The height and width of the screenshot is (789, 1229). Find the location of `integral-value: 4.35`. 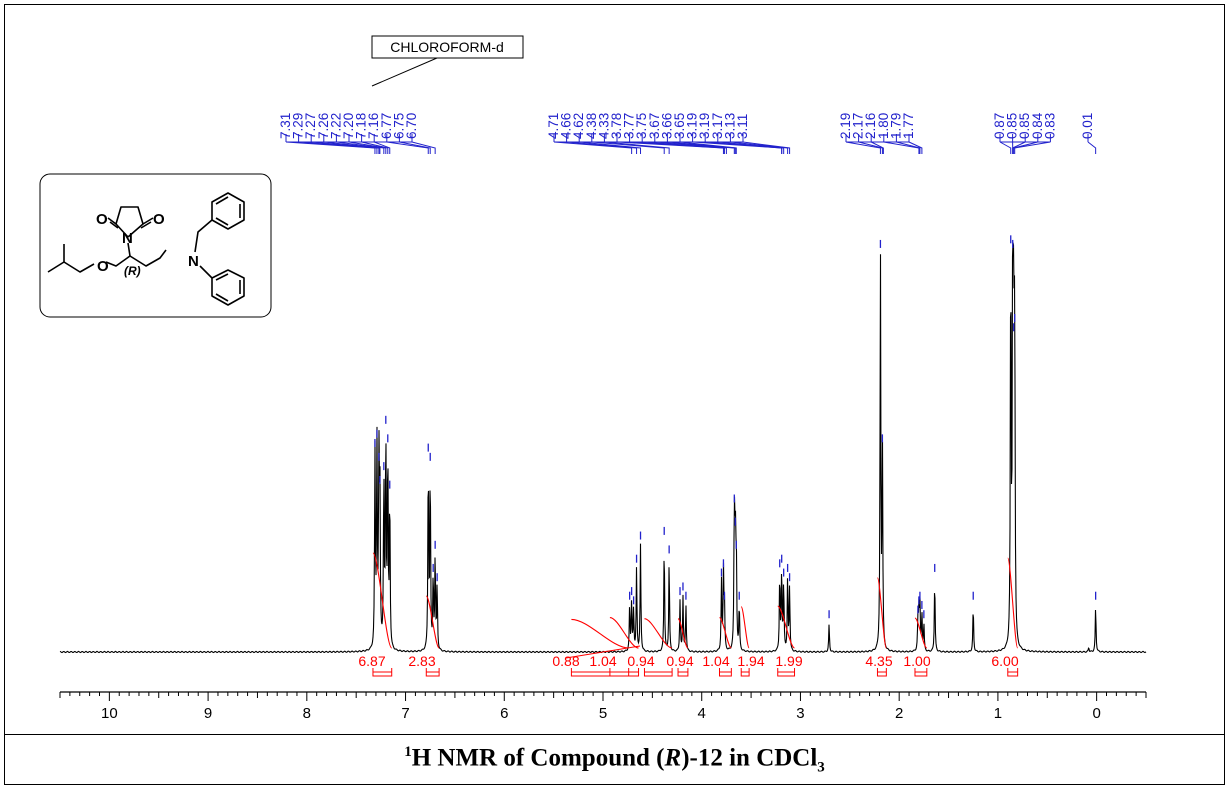

integral-value: 4.35 is located at coordinates (878, 661).